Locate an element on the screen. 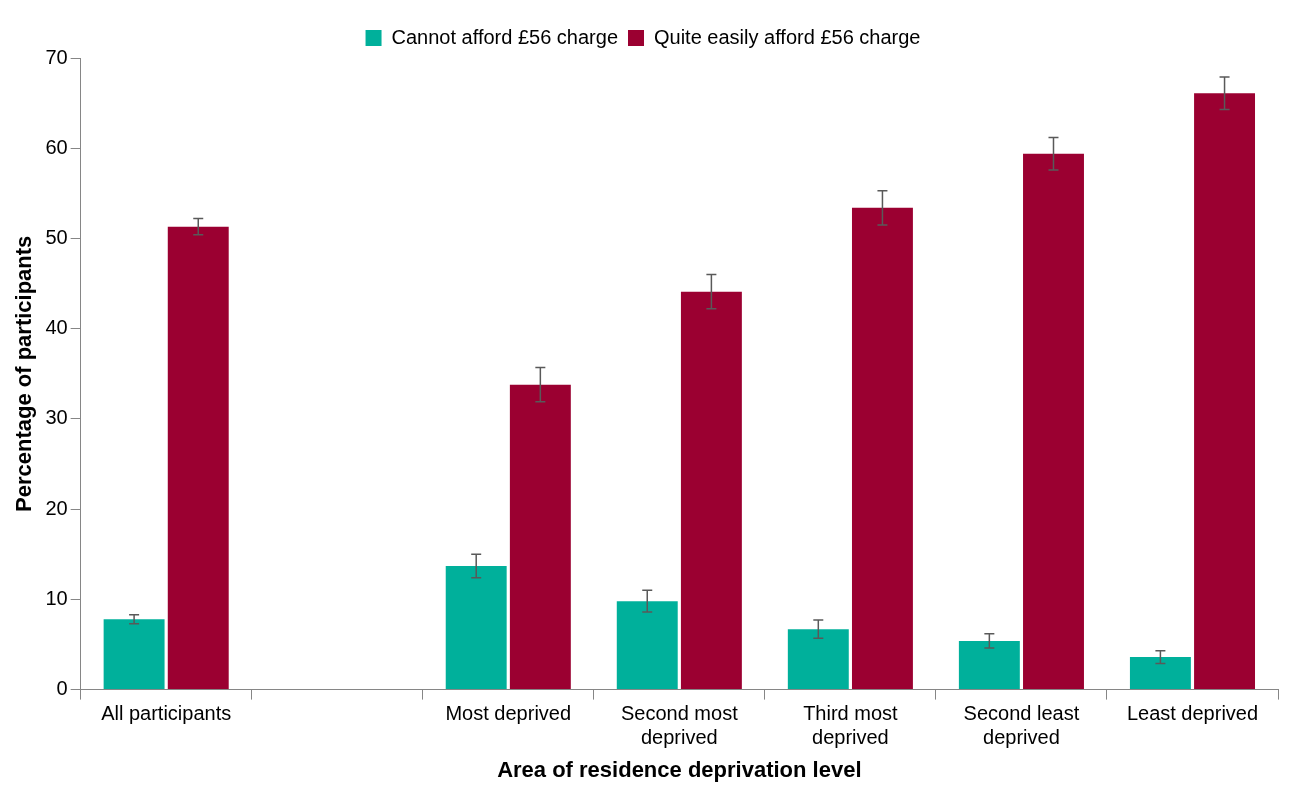 The width and height of the screenshot is (1298, 798). y-tick-label: 40 is located at coordinates (56, 327).